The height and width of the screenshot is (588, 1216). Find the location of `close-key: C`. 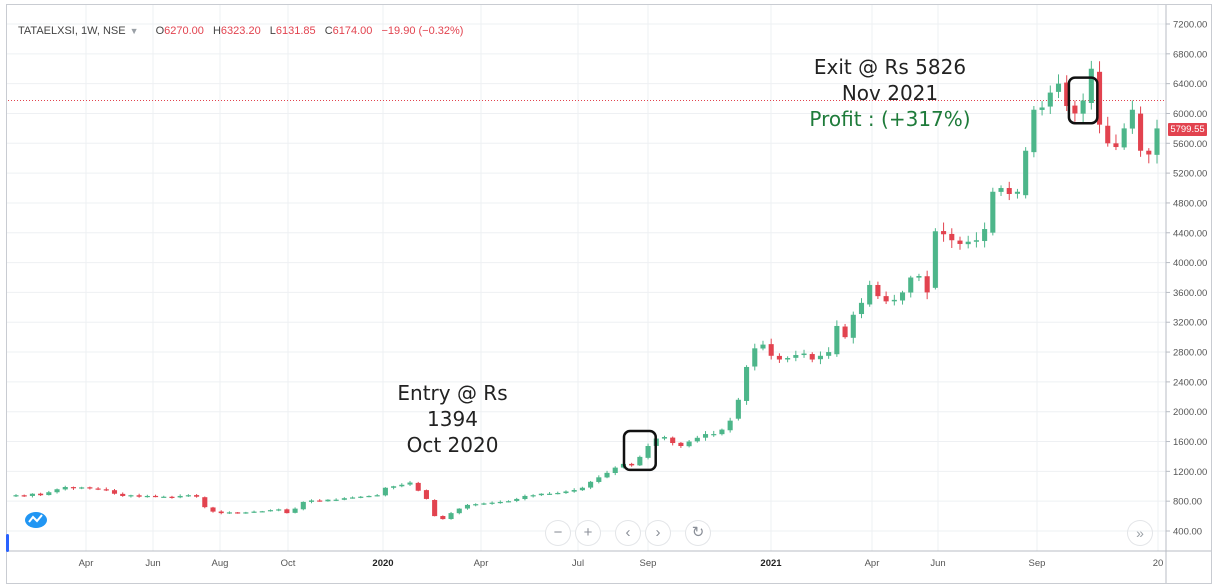

close-key: C is located at coordinates (328, 31).